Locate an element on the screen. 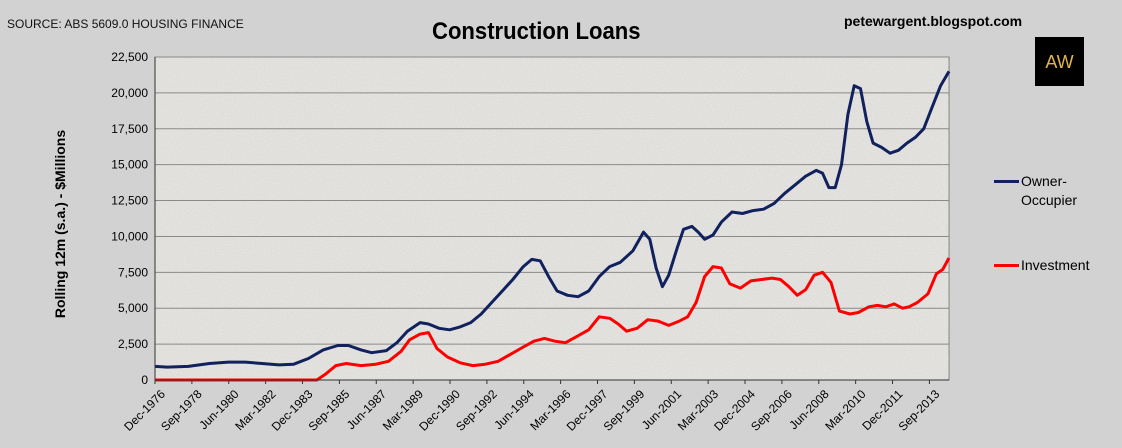 This screenshot has height=448, width=1122. aw-logo: AW is located at coordinates (1059, 61).